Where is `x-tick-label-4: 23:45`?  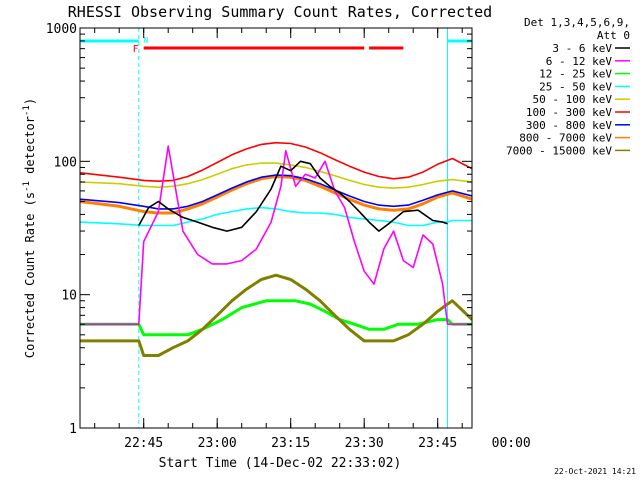
x-tick-label-4: 23:45 is located at coordinates (437, 443).